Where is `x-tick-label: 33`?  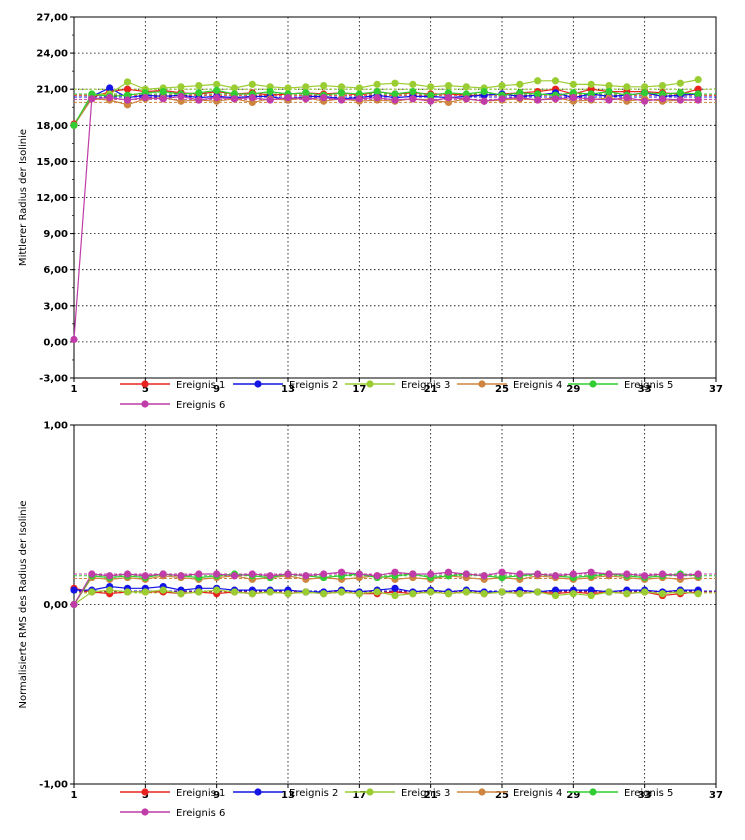
x-tick-label: 33 is located at coordinates (645, 389).